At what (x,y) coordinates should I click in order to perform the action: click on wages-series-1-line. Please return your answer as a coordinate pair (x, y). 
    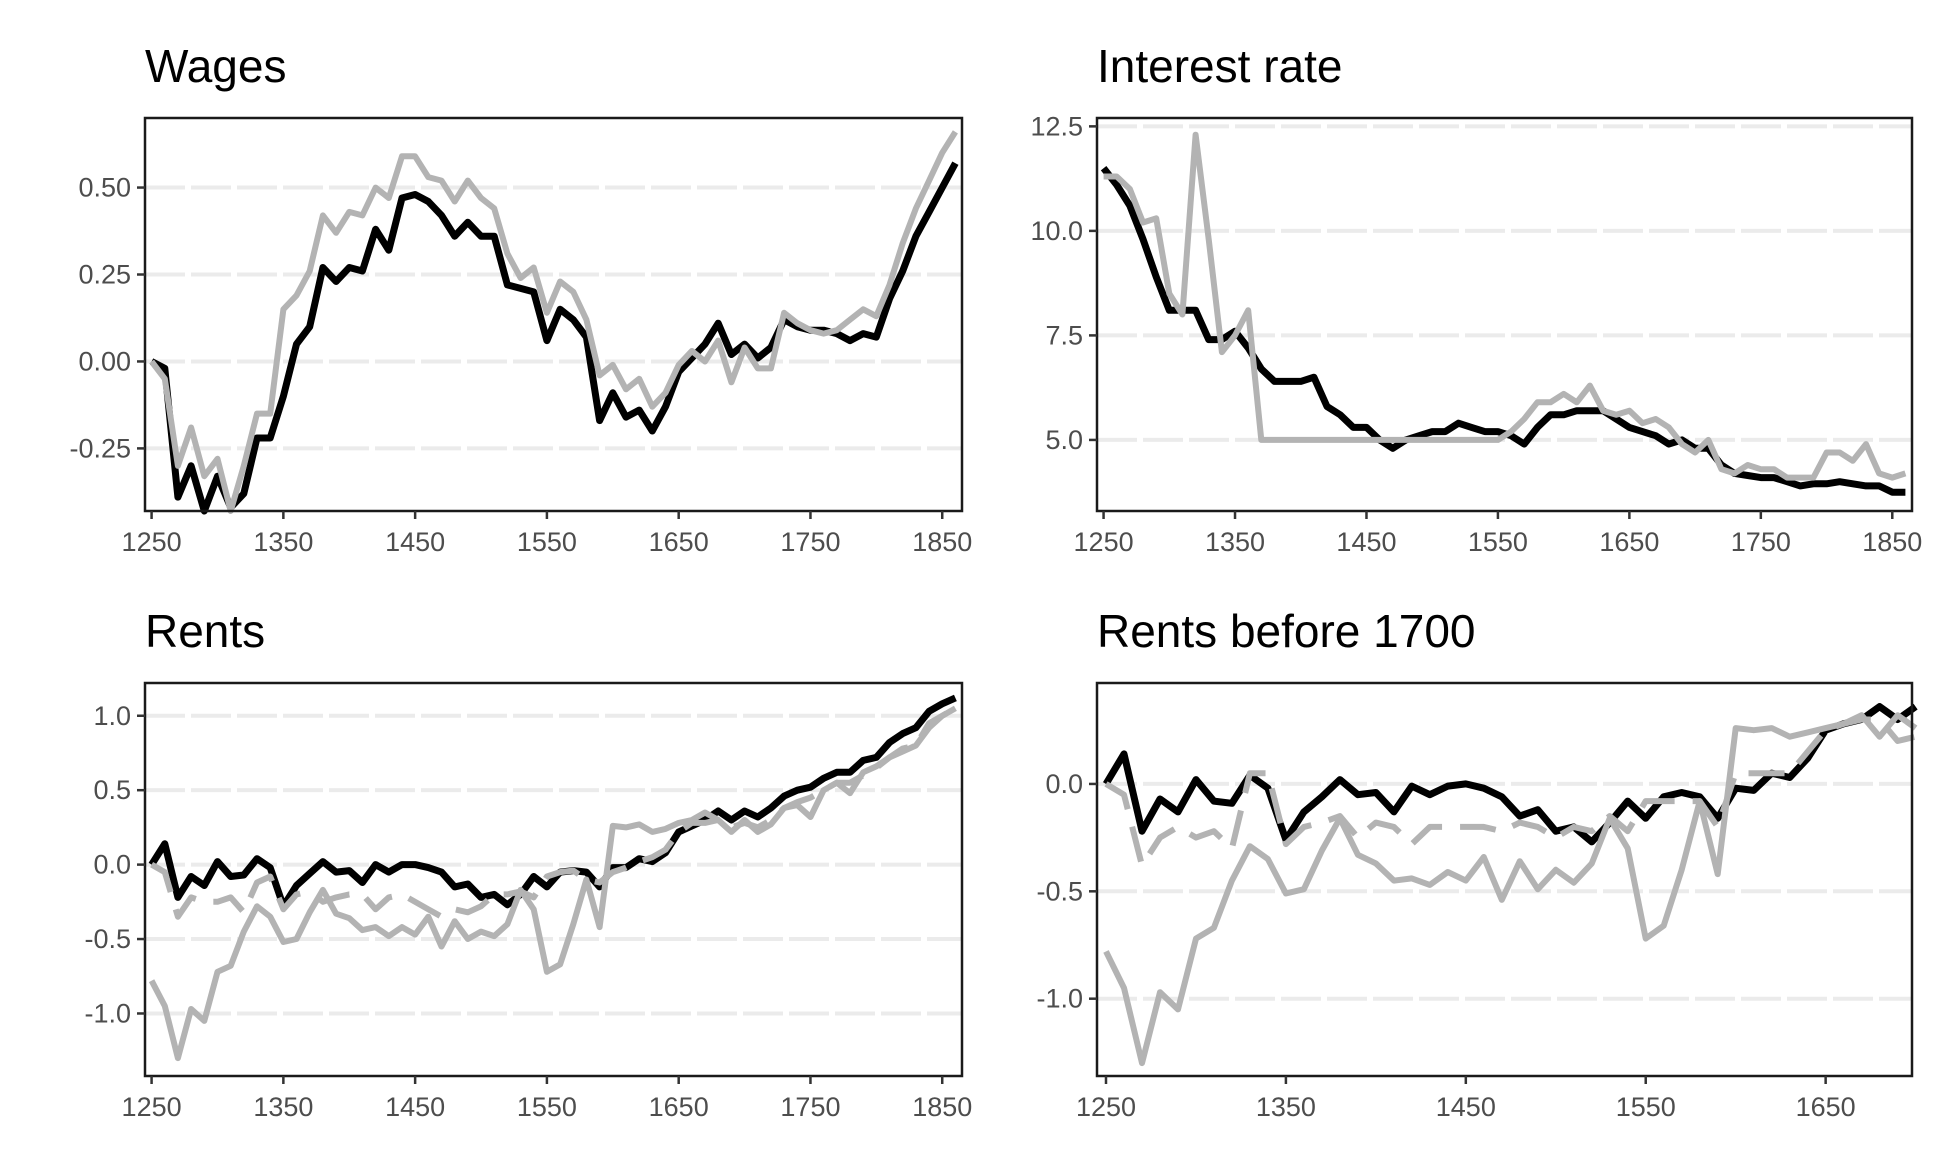
    Looking at the image, I should click on (553, 322).